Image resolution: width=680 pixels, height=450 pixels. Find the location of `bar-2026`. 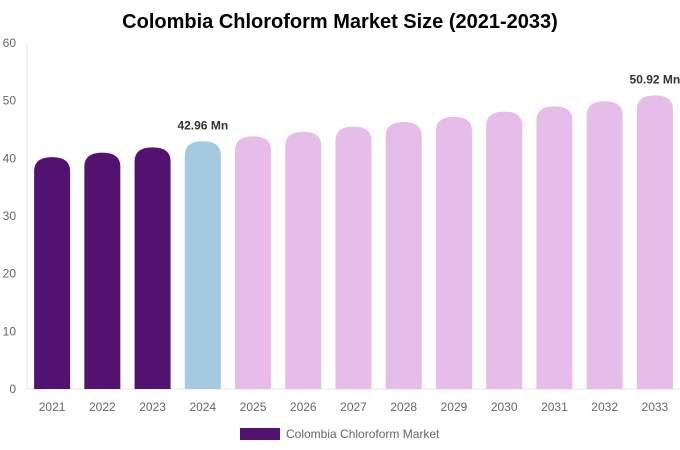

bar-2026 is located at coordinates (303, 260).